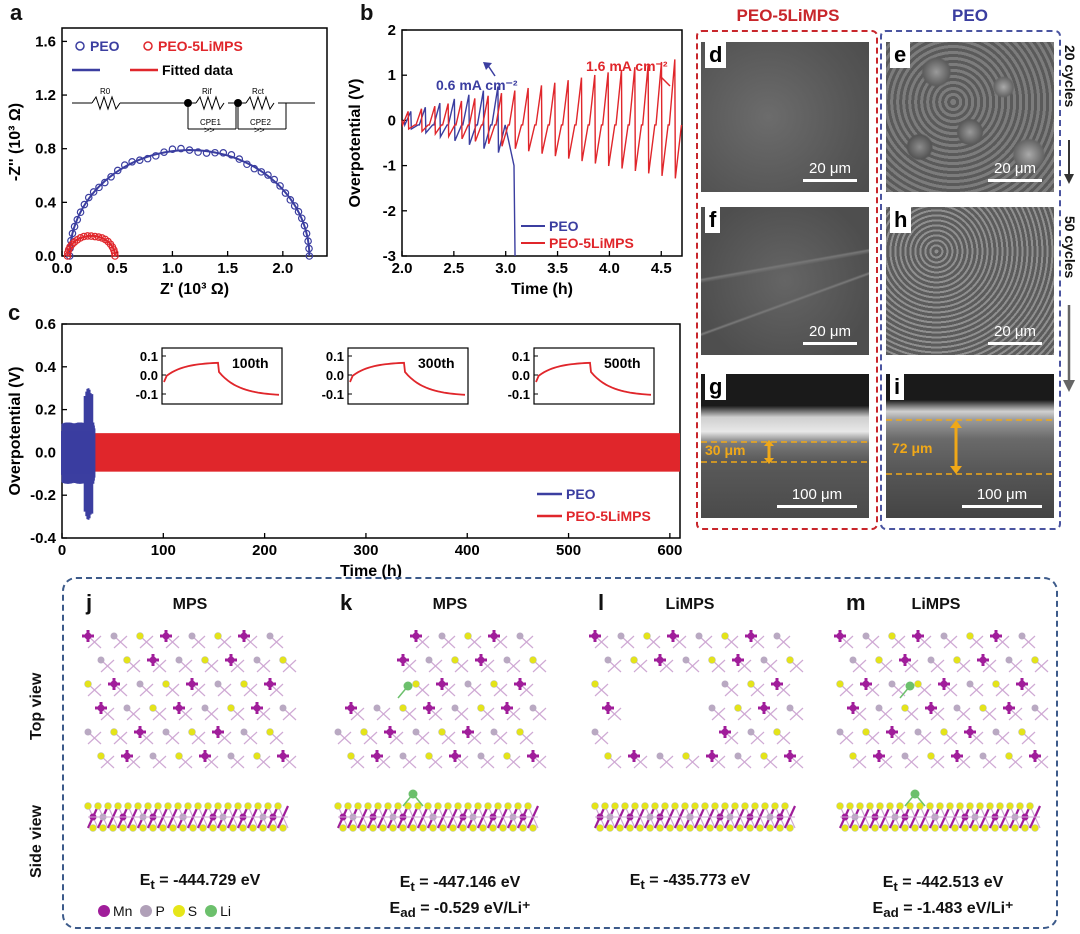 The height and width of the screenshot is (934, 1080). I want to click on scale-bar-i: 100 μm, so click(1002, 497).